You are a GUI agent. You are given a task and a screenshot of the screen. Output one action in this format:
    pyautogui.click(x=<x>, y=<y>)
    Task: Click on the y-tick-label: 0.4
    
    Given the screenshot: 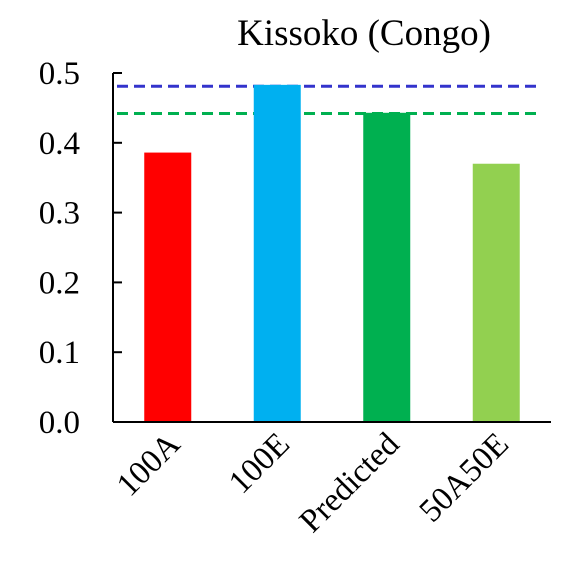 What is the action you would take?
    pyautogui.click(x=59, y=144)
    